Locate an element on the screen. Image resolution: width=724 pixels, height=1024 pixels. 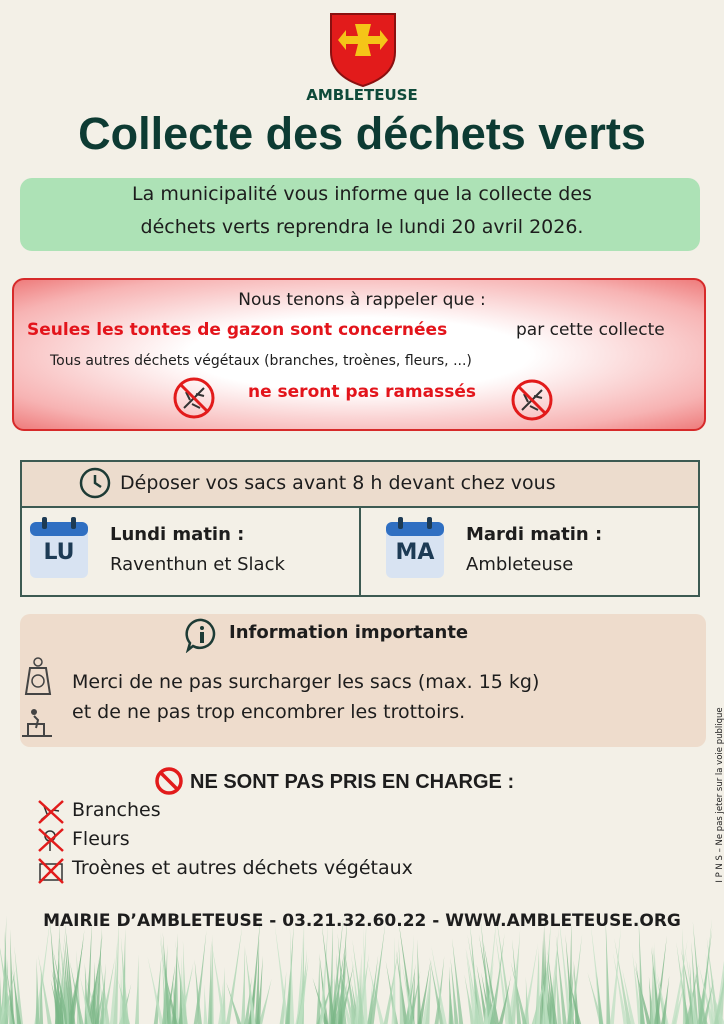
calendar-icon is located at coordinates (415, 547).